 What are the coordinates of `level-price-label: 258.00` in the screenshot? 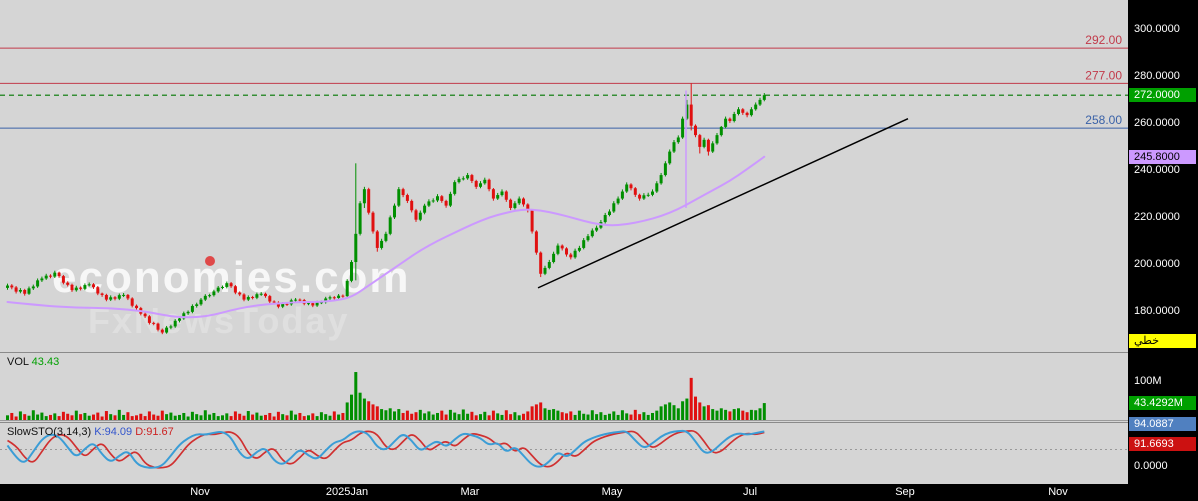 It's located at (1103, 120).